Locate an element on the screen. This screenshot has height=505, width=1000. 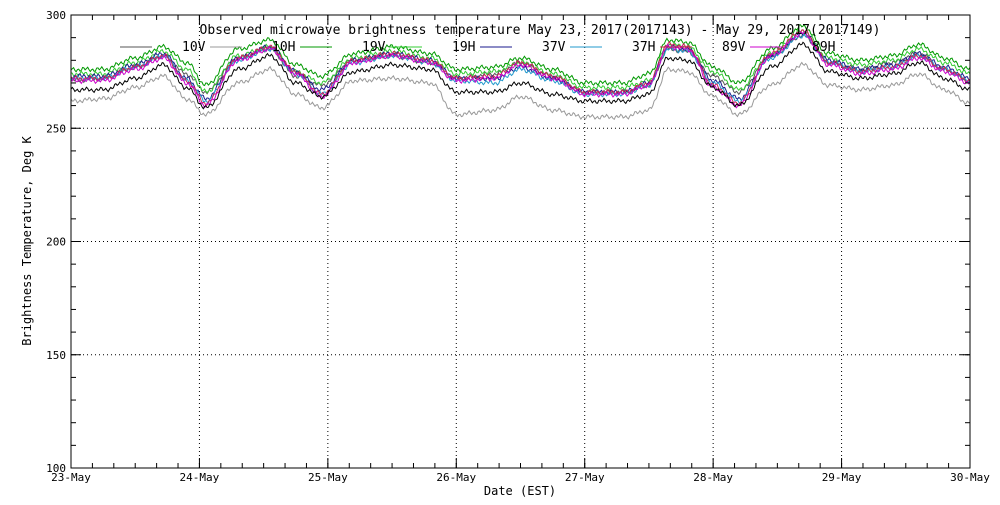
x-tick-label: 29-May is located at coordinates (842, 477).